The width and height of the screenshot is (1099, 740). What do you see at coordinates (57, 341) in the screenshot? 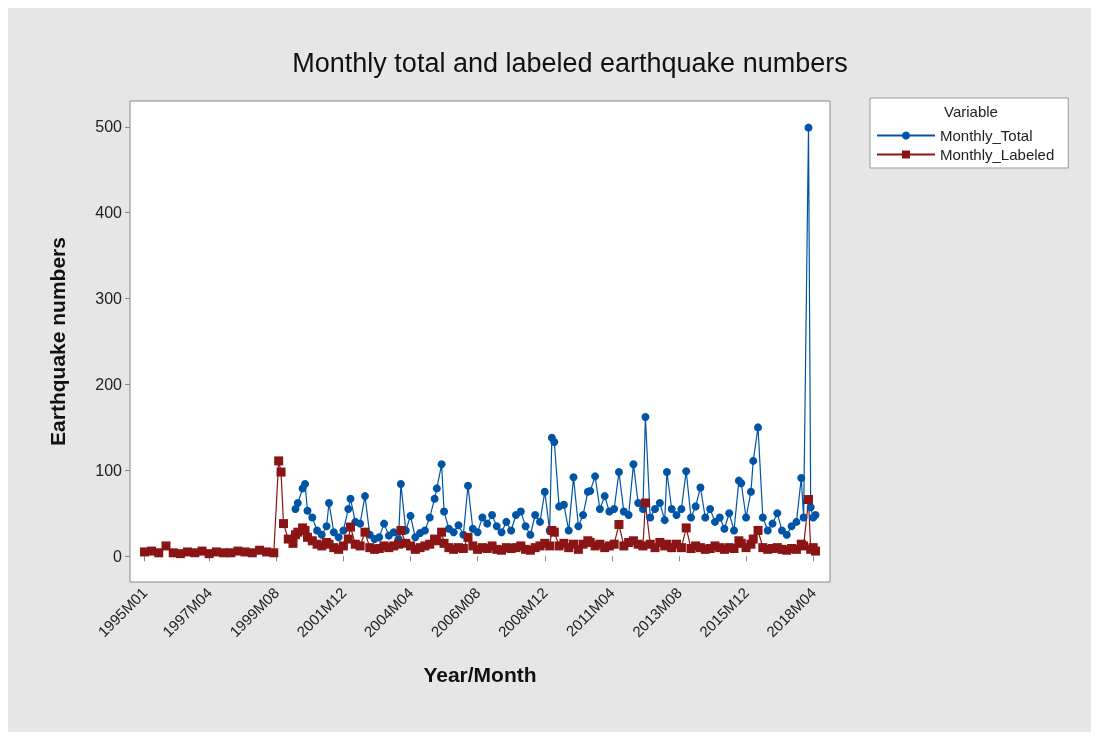
I see `y-axis-title: Earthquake numbers` at bounding box center [57, 341].